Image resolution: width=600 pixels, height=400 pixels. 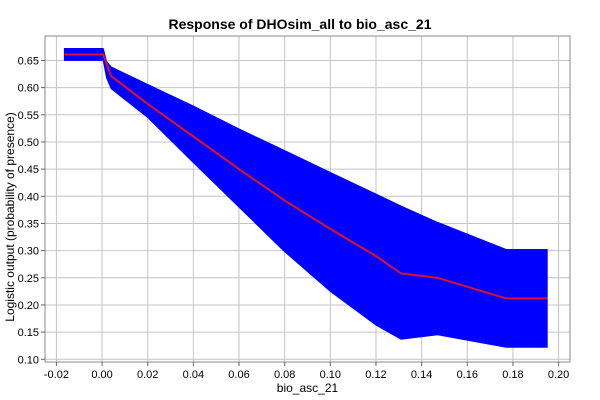 I want to click on y-tick-label: 0.35, so click(x=28, y=224).